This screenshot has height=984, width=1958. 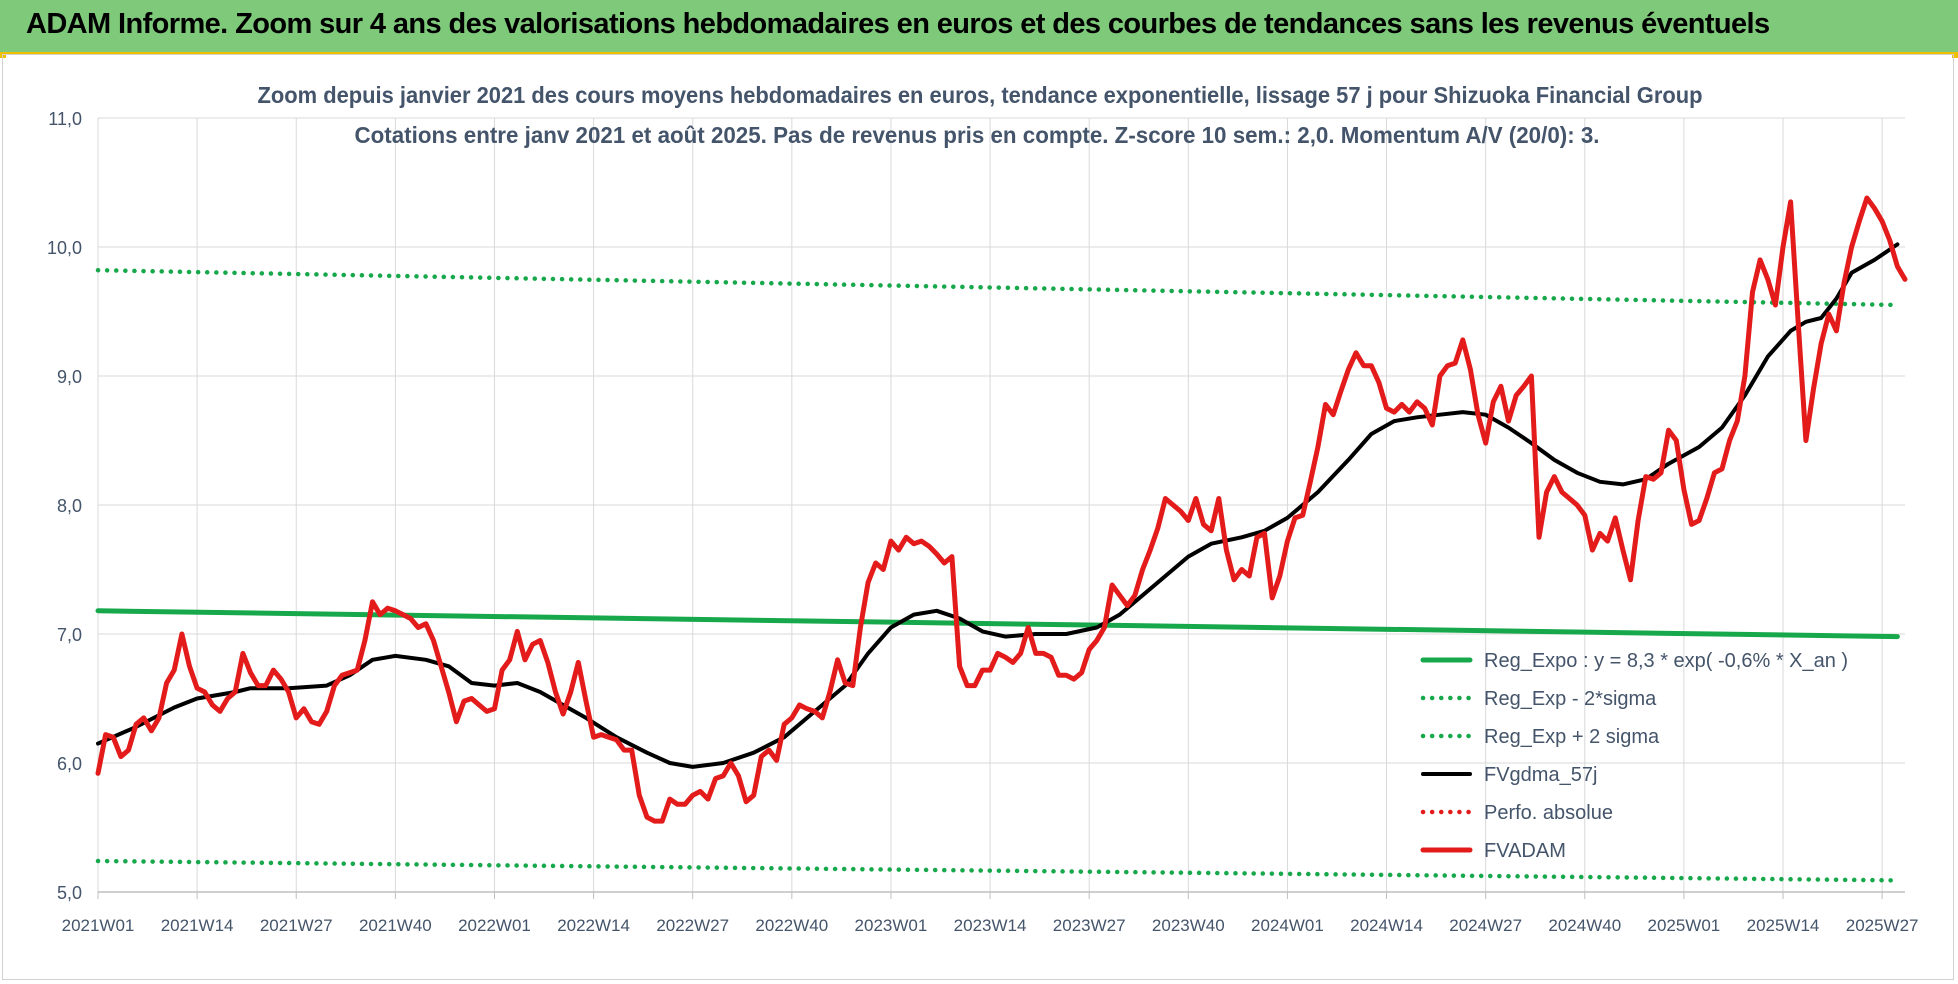 What do you see at coordinates (296, 925) in the screenshot?
I see `x-tick-label: 2021W27` at bounding box center [296, 925].